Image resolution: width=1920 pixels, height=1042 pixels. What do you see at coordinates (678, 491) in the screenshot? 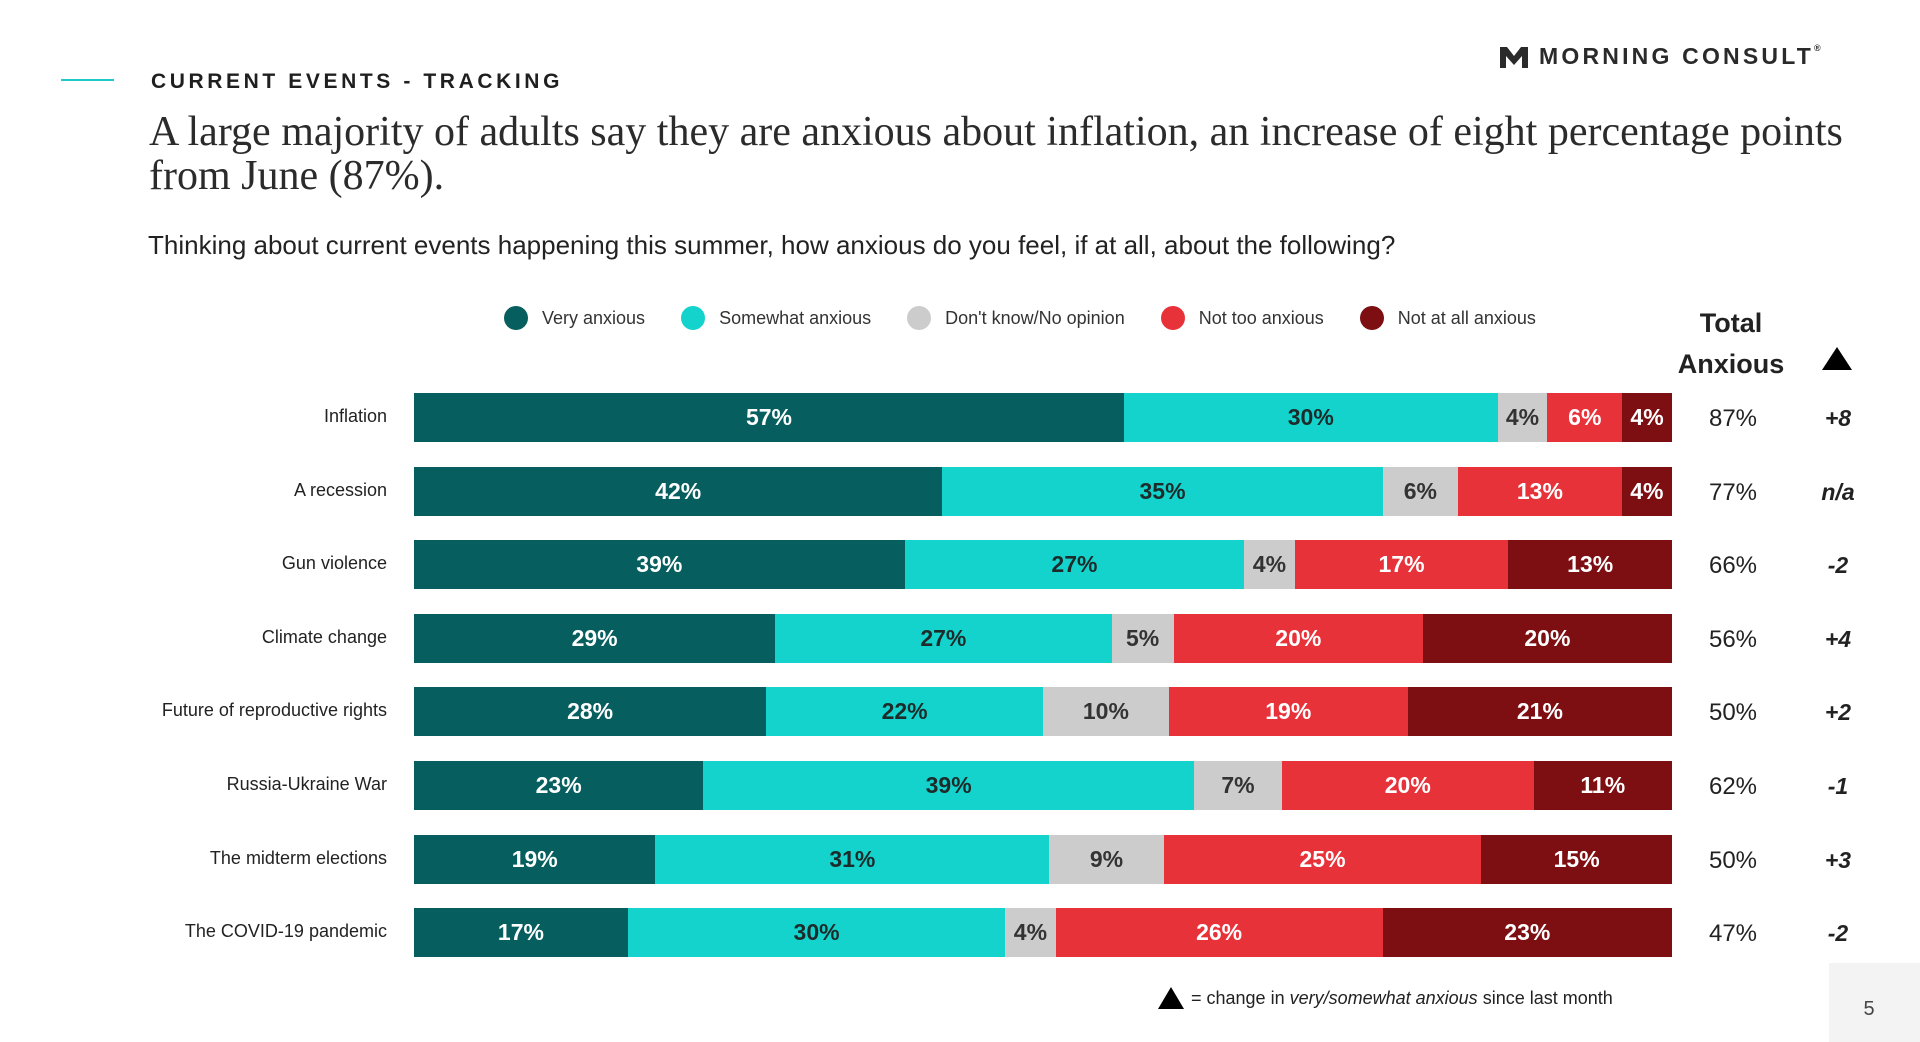
I see `bar-segment: 42%` at bounding box center [678, 491].